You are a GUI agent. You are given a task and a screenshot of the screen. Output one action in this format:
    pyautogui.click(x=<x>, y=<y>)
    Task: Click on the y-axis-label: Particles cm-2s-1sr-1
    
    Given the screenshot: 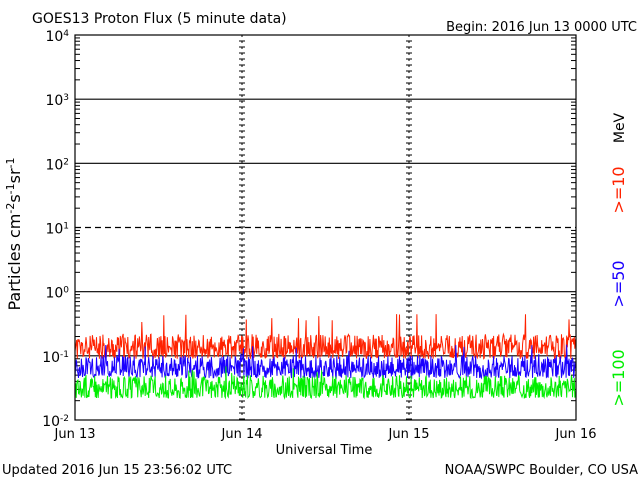 What is the action you would take?
    pyautogui.click(x=14, y=233)
    